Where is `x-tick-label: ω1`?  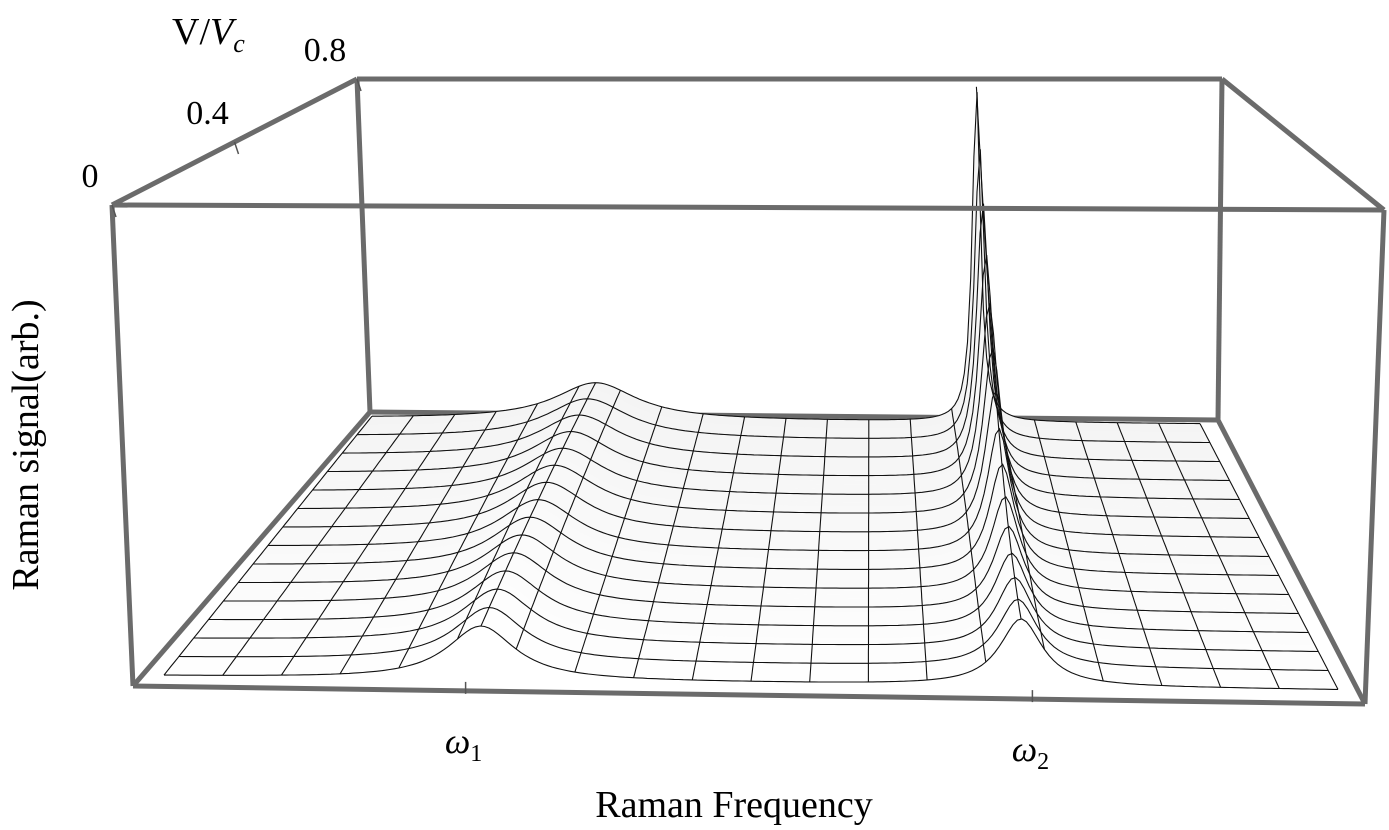 x-tick-label: ω1 is located at coordinates (463, 744).